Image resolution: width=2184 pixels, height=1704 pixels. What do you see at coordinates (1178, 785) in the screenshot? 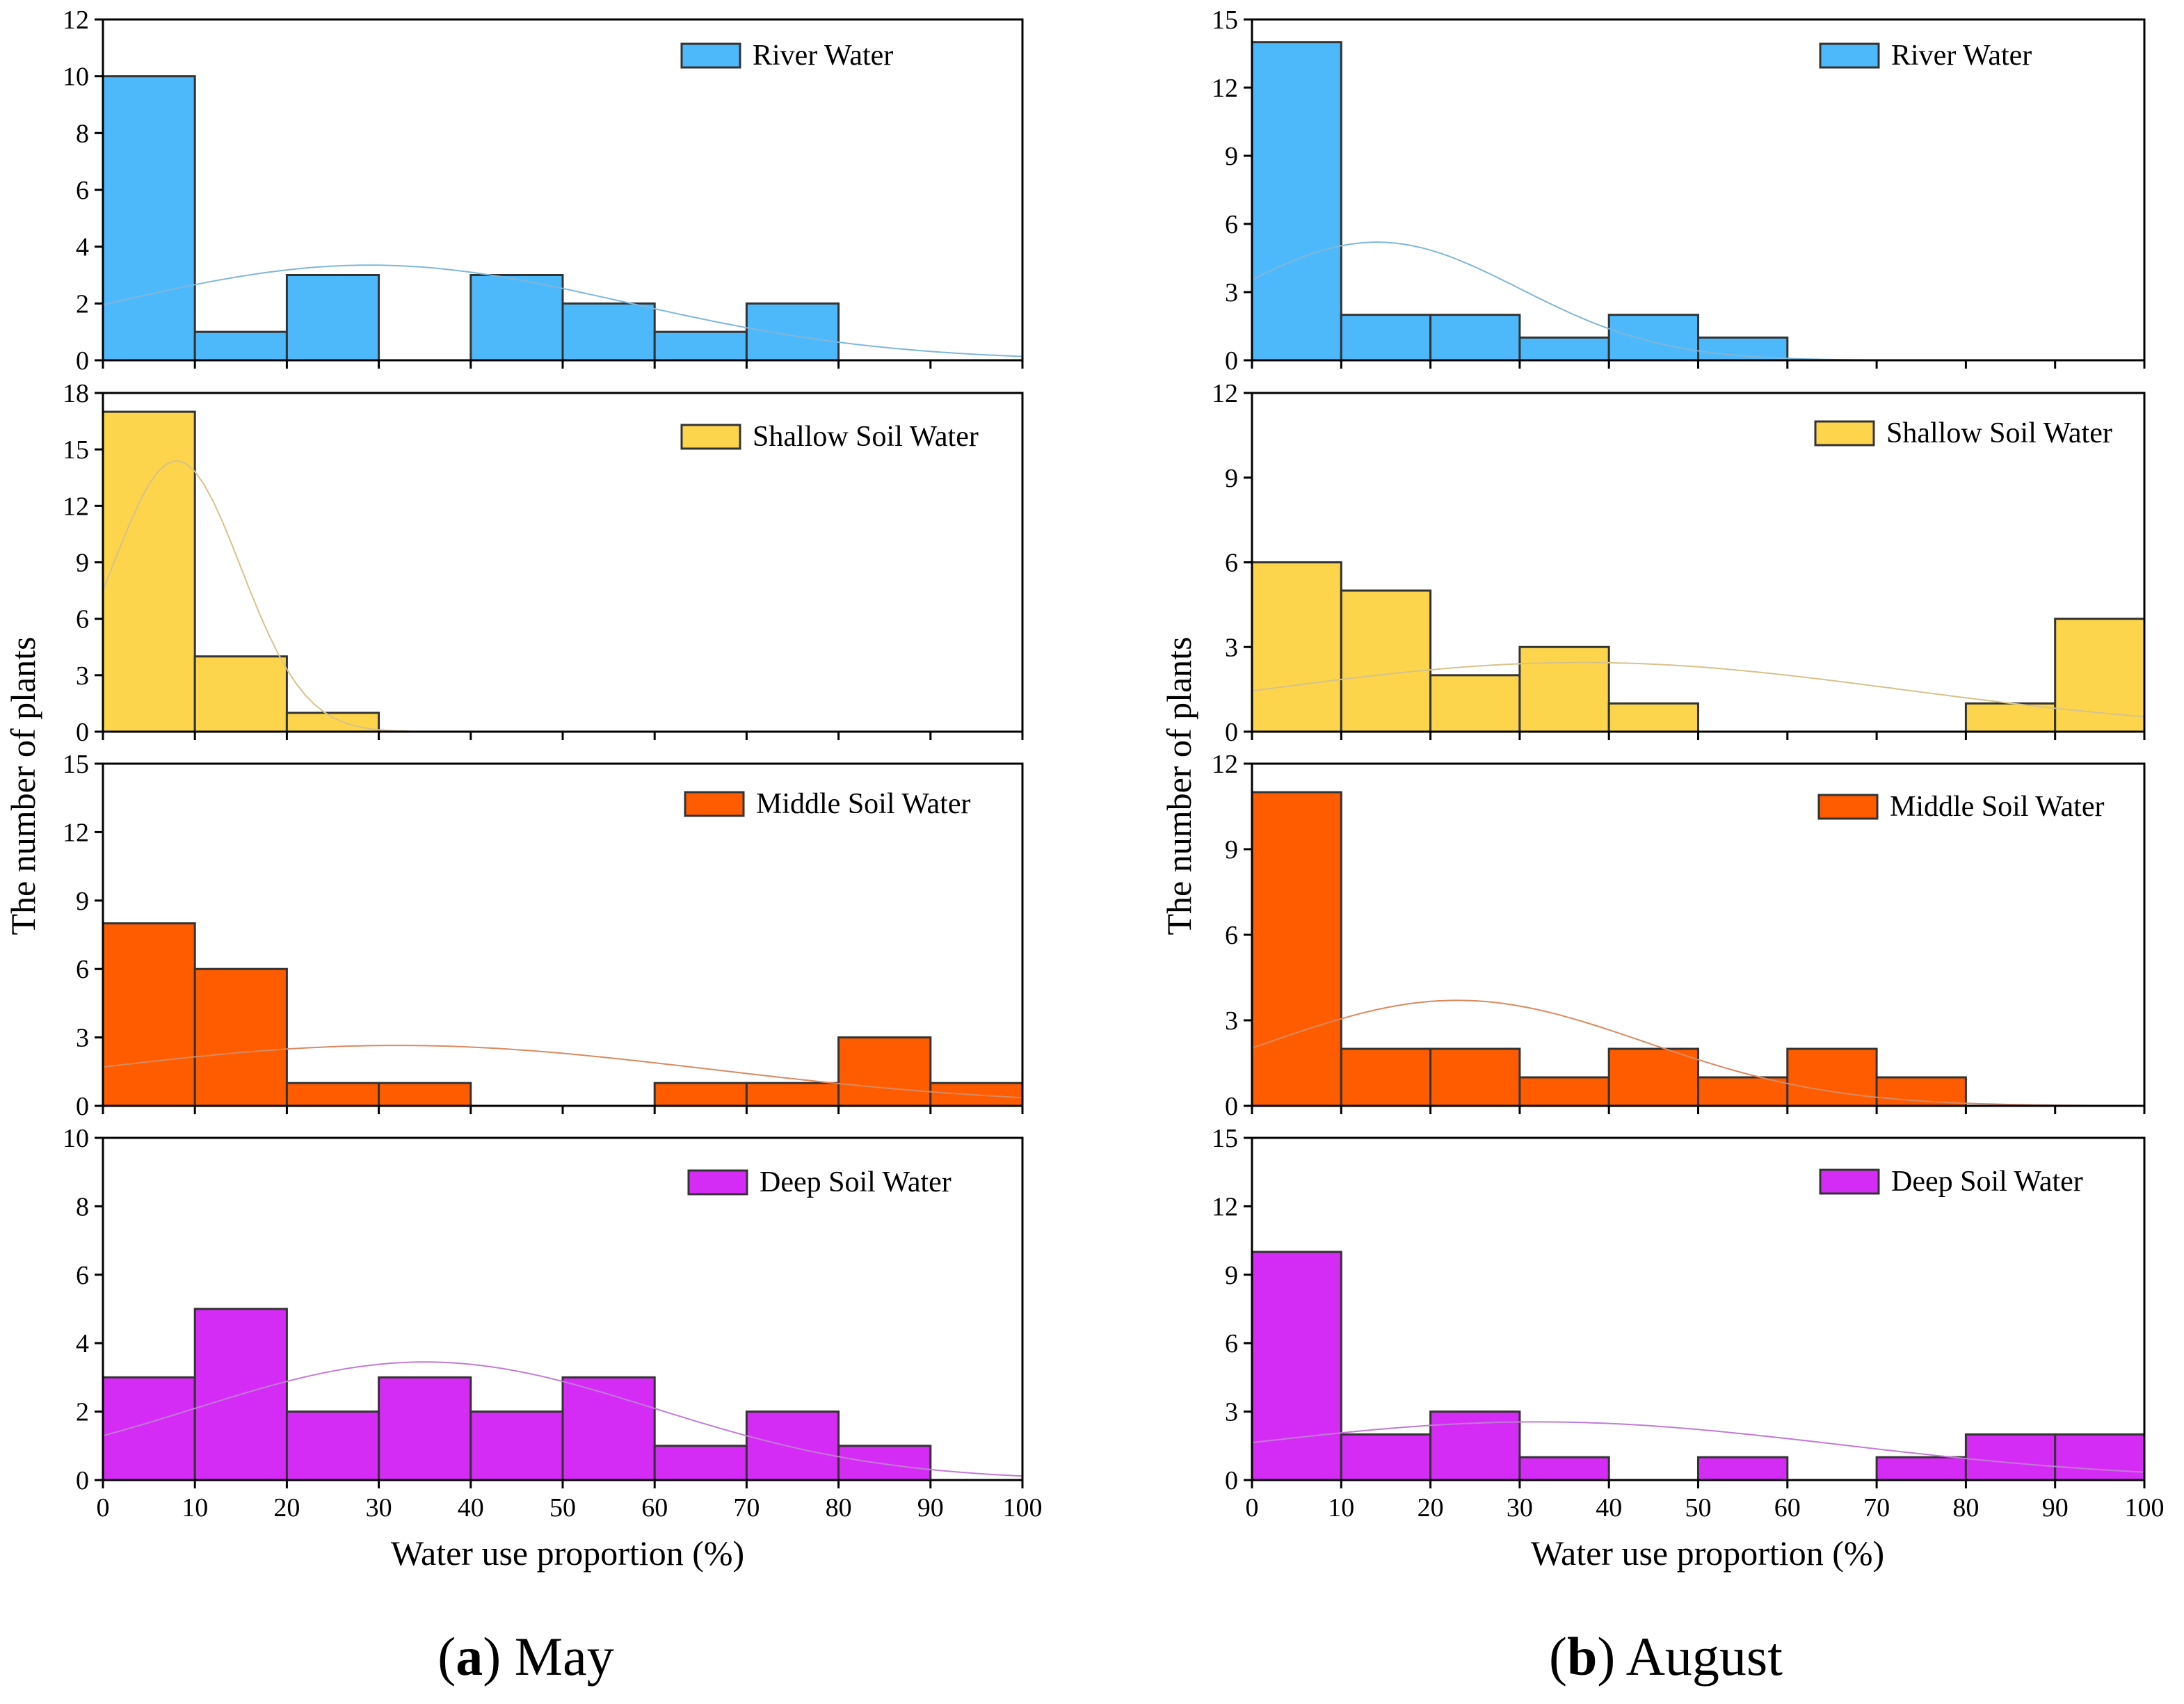
I see `y-axis-label-august: The number of plants` at bounding box center [1178, 785].